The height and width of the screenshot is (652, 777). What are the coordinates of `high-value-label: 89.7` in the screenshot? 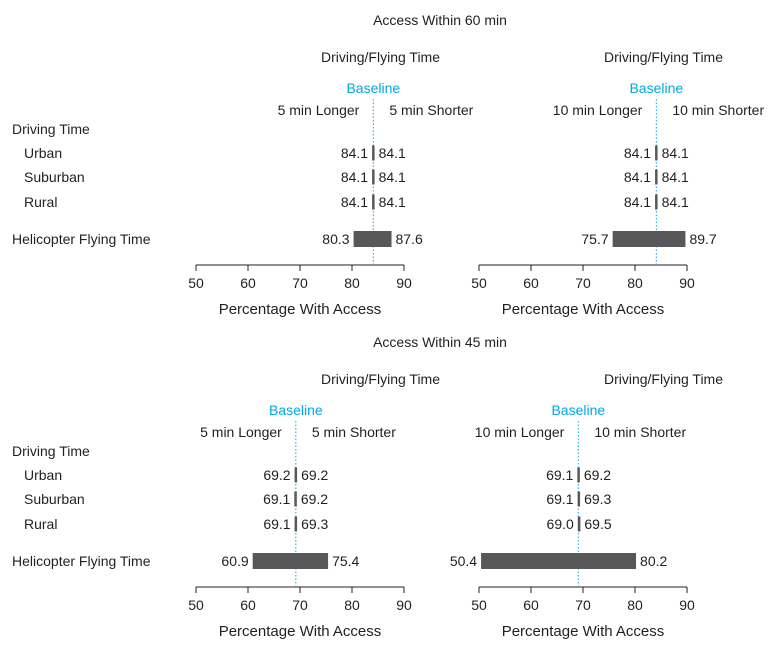 It's located at (702, 239).